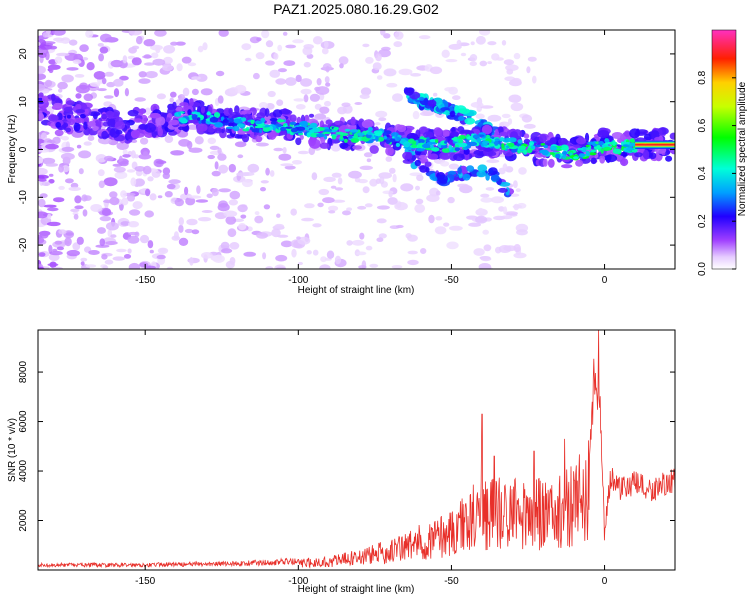  What do you see at coordinates (298, 280) in the screenshot?
I see `x-tick-label: -100` at bounding box center [298, 280].